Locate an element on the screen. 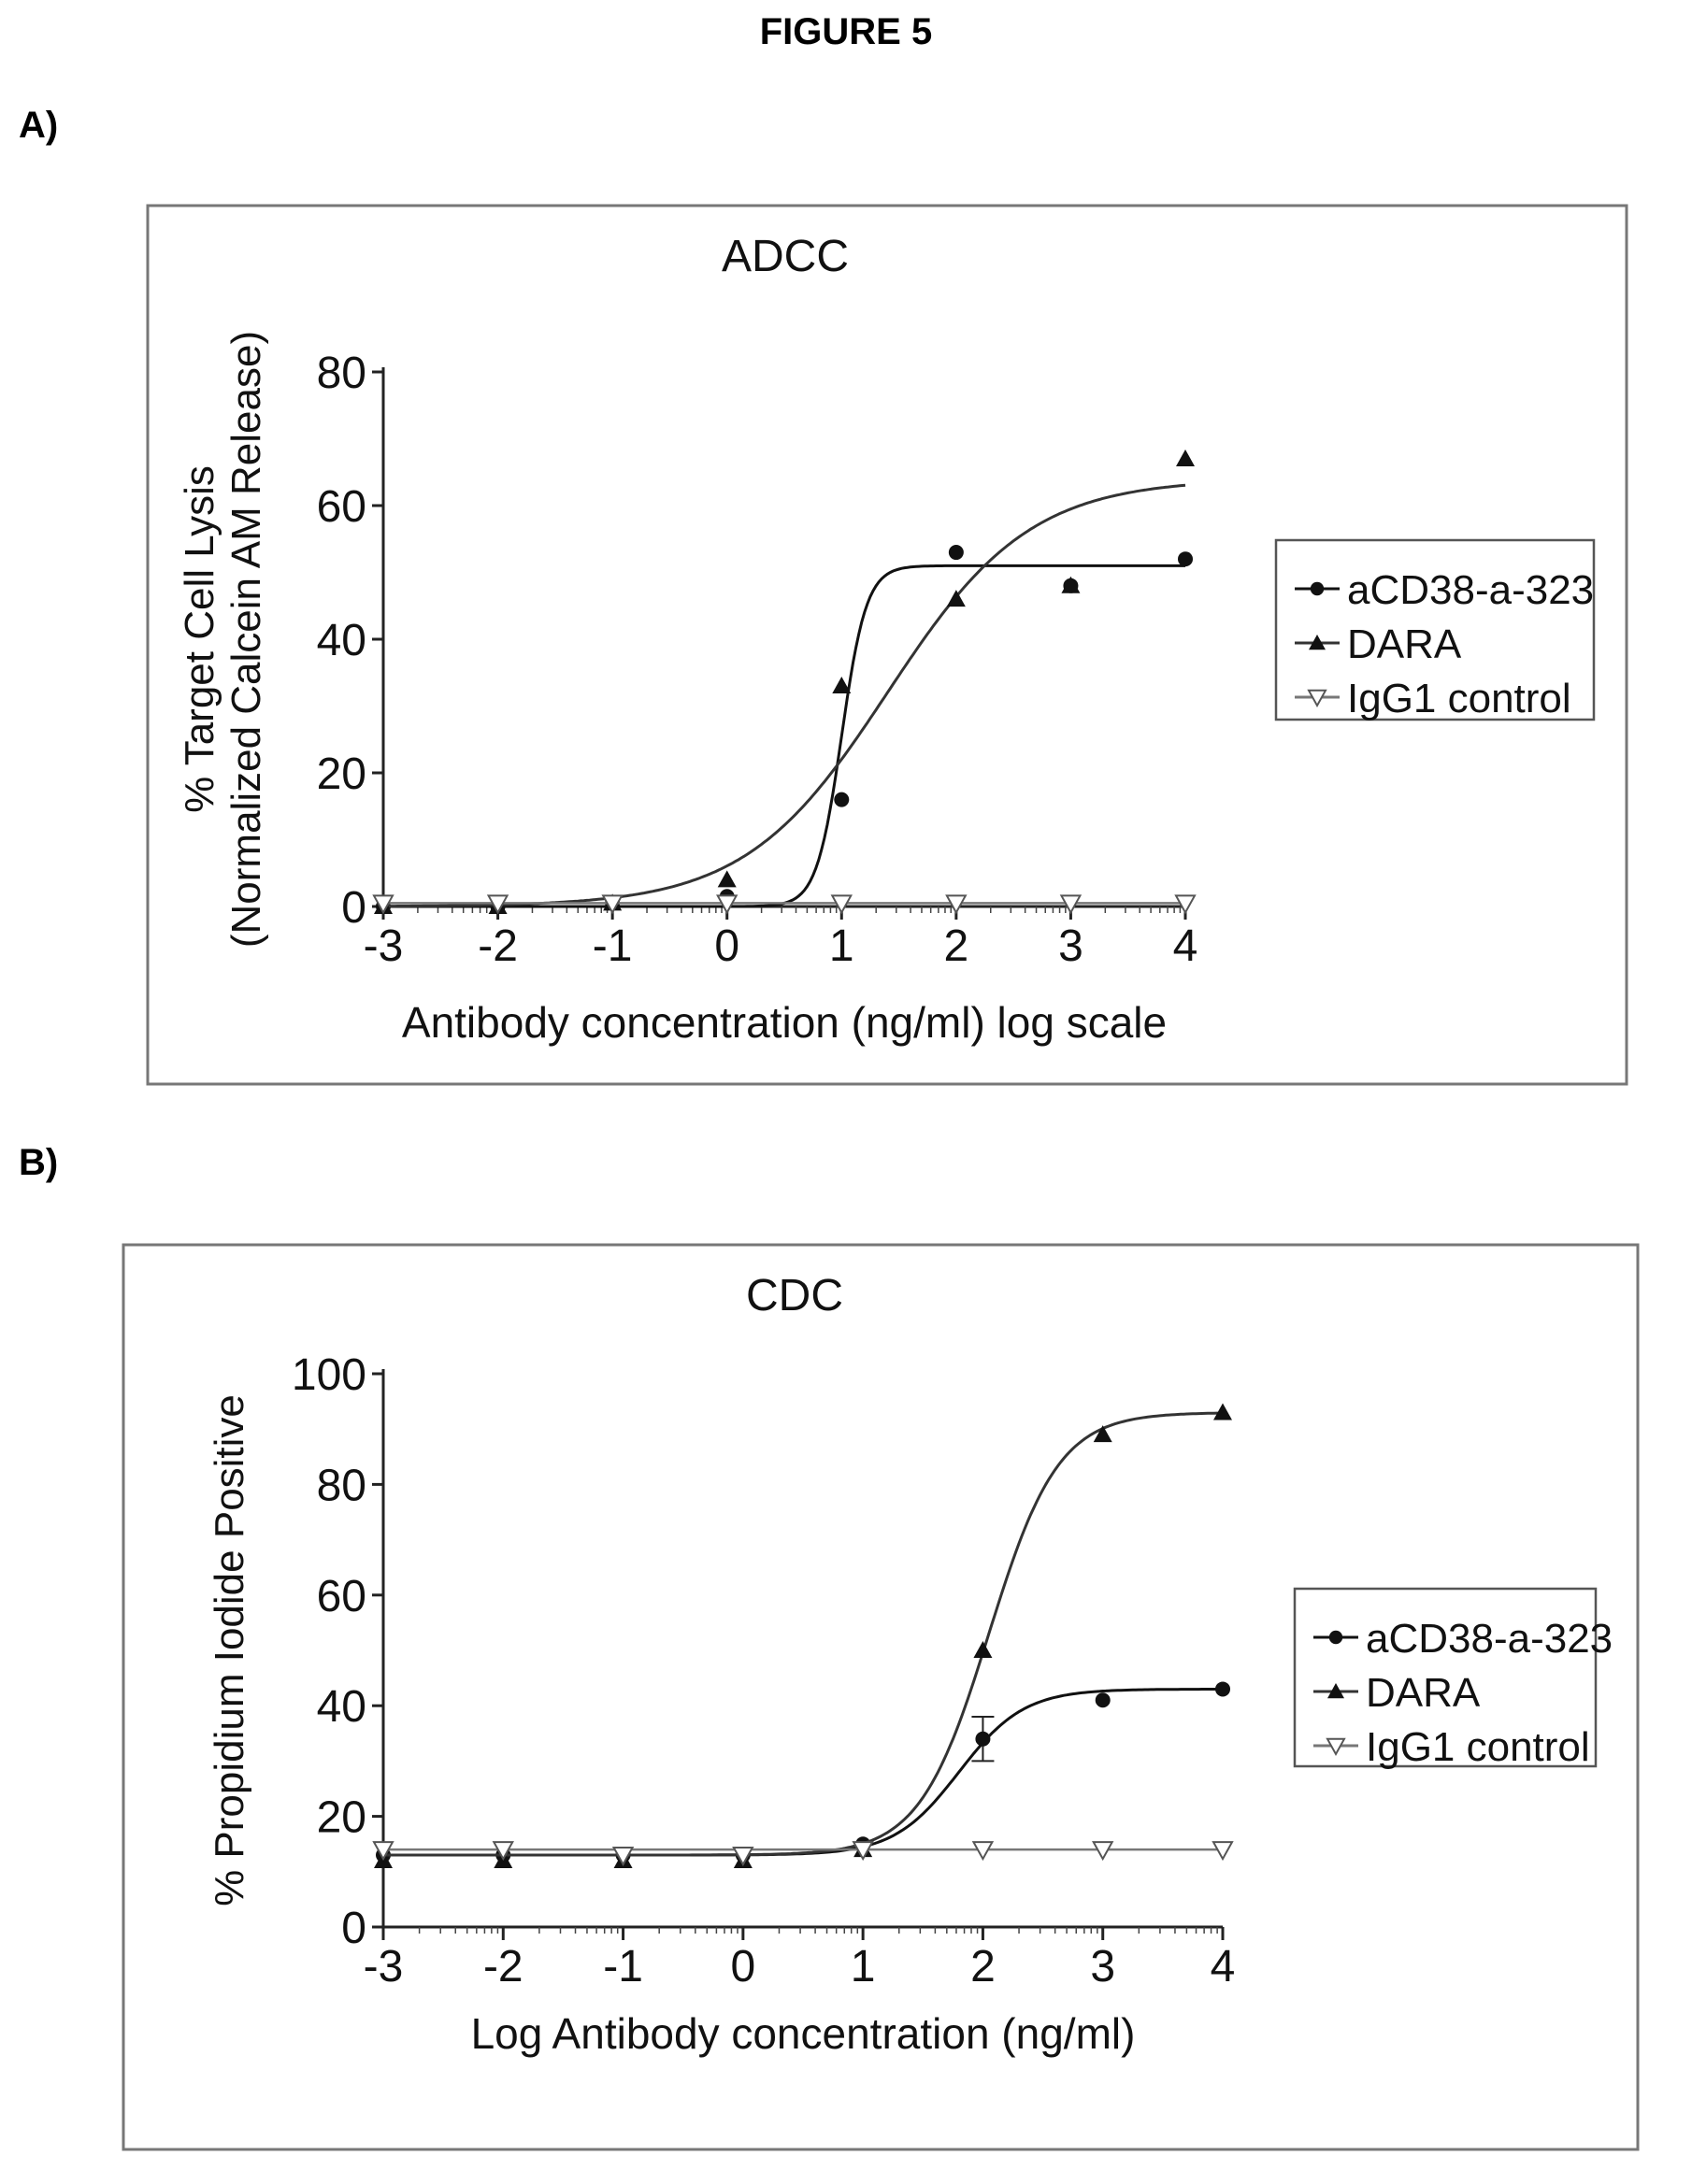 This screenshot has height=2184, width=1692. panel-label-a: A) is located at coordinates (39, 125).